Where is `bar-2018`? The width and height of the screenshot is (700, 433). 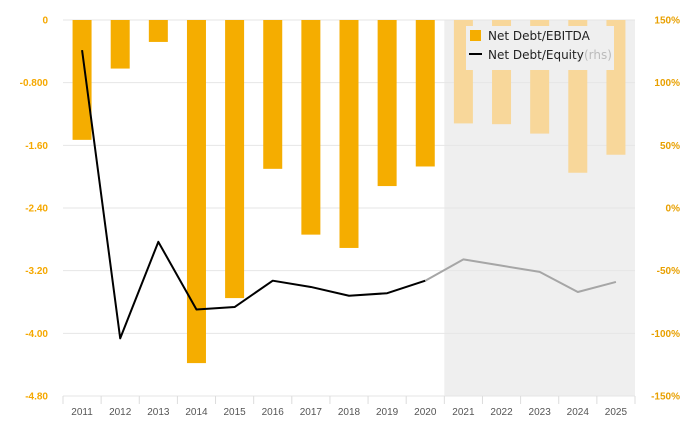 bar-2018 is located at coordinates (349, 134).